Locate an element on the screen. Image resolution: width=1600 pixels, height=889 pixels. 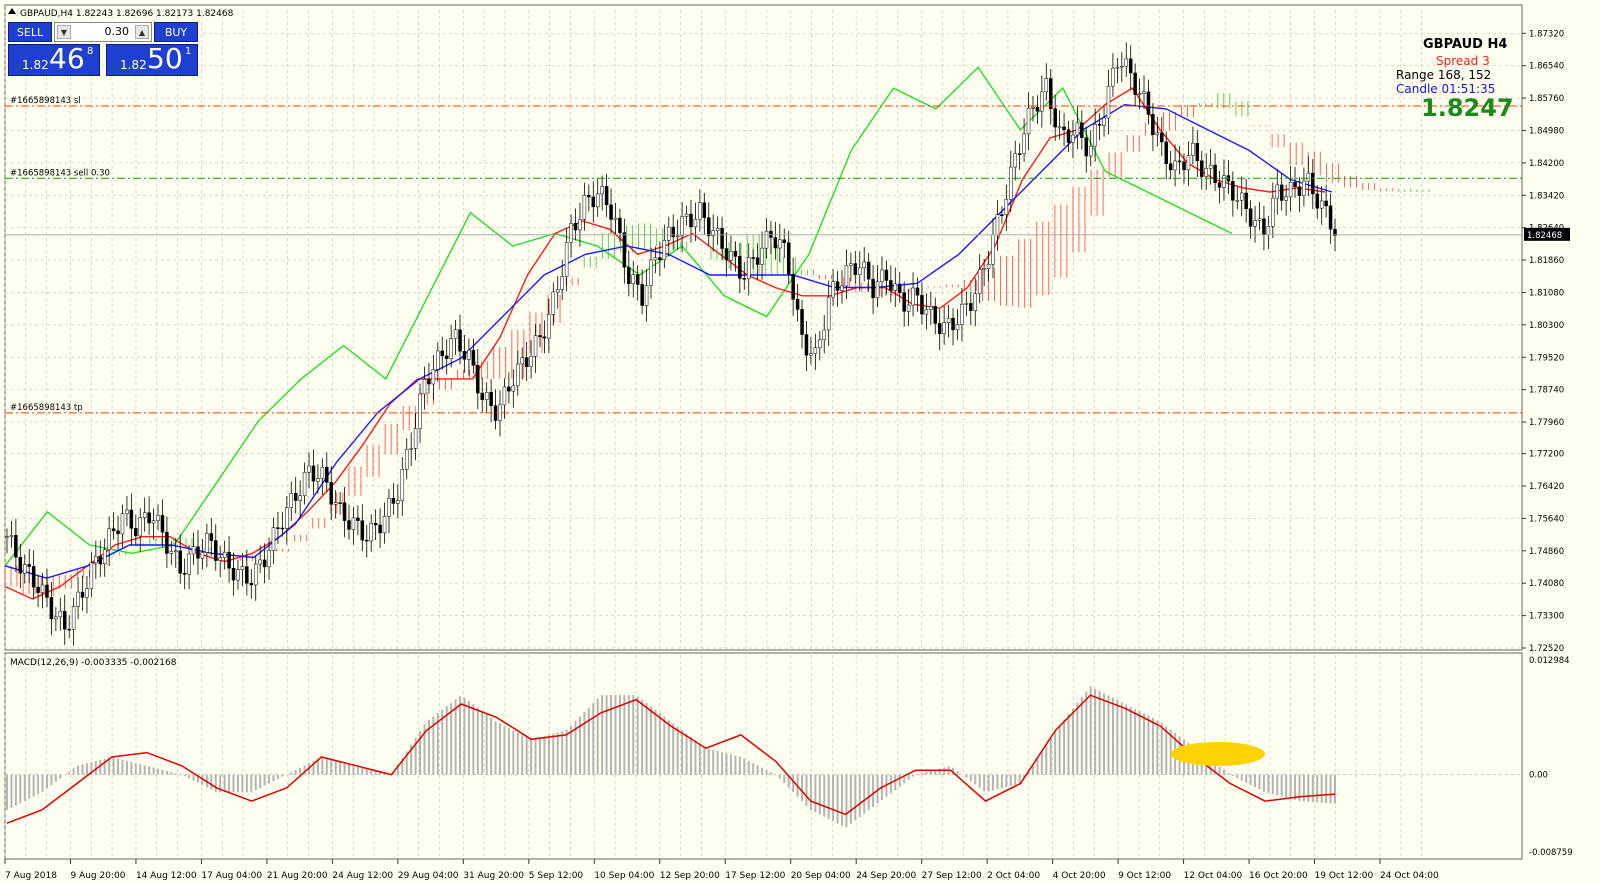
sell-price-button: 1.82 46 8 is located at coordinates (54, 59).